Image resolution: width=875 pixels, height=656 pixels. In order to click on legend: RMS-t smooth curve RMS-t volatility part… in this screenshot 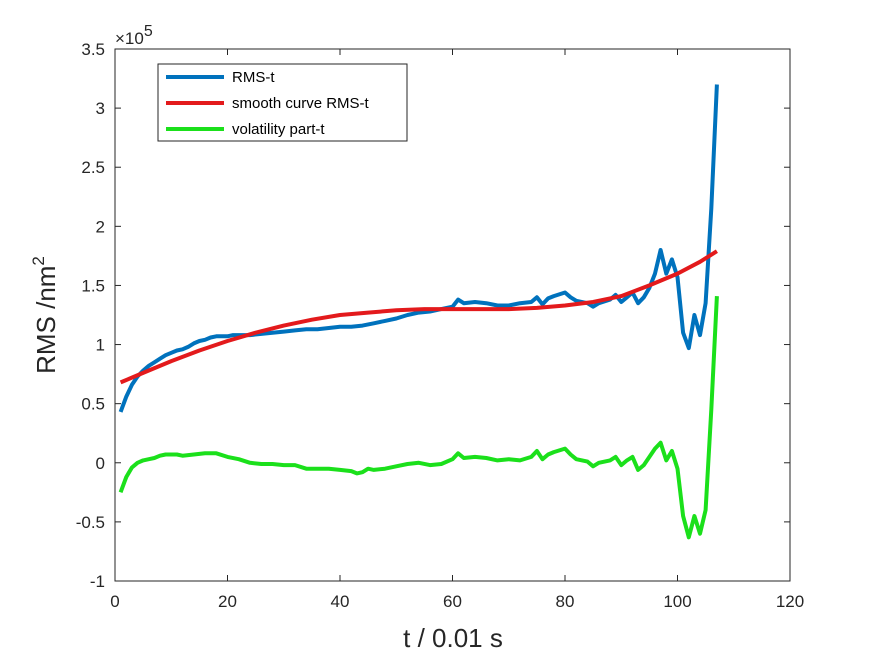, I will do `click(282, 102)`.